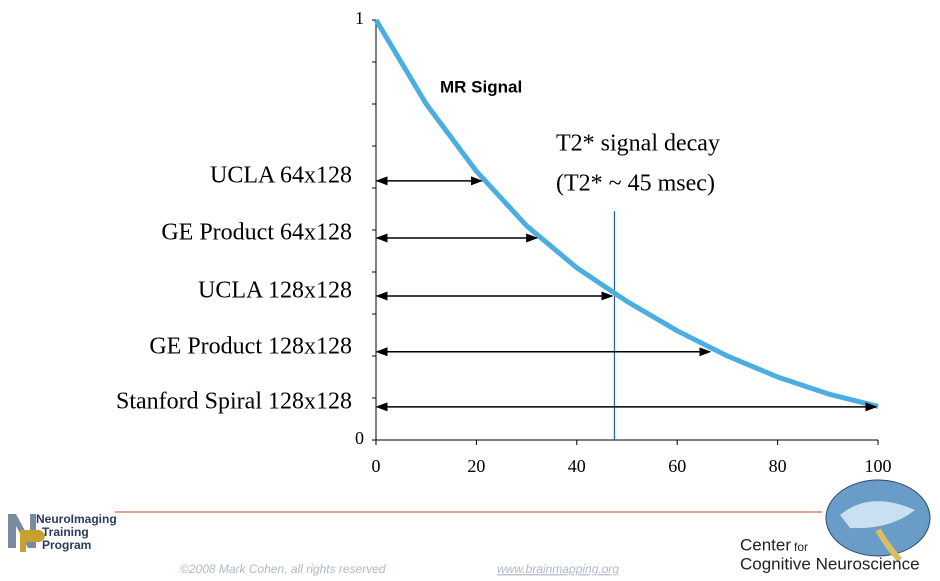 The height and width of the screenshot is (581, 940). What do you see at coordinates (638, 144) in the screenshot?
I see `annotation: T2* signal decay` at bounding box center [638, 144].